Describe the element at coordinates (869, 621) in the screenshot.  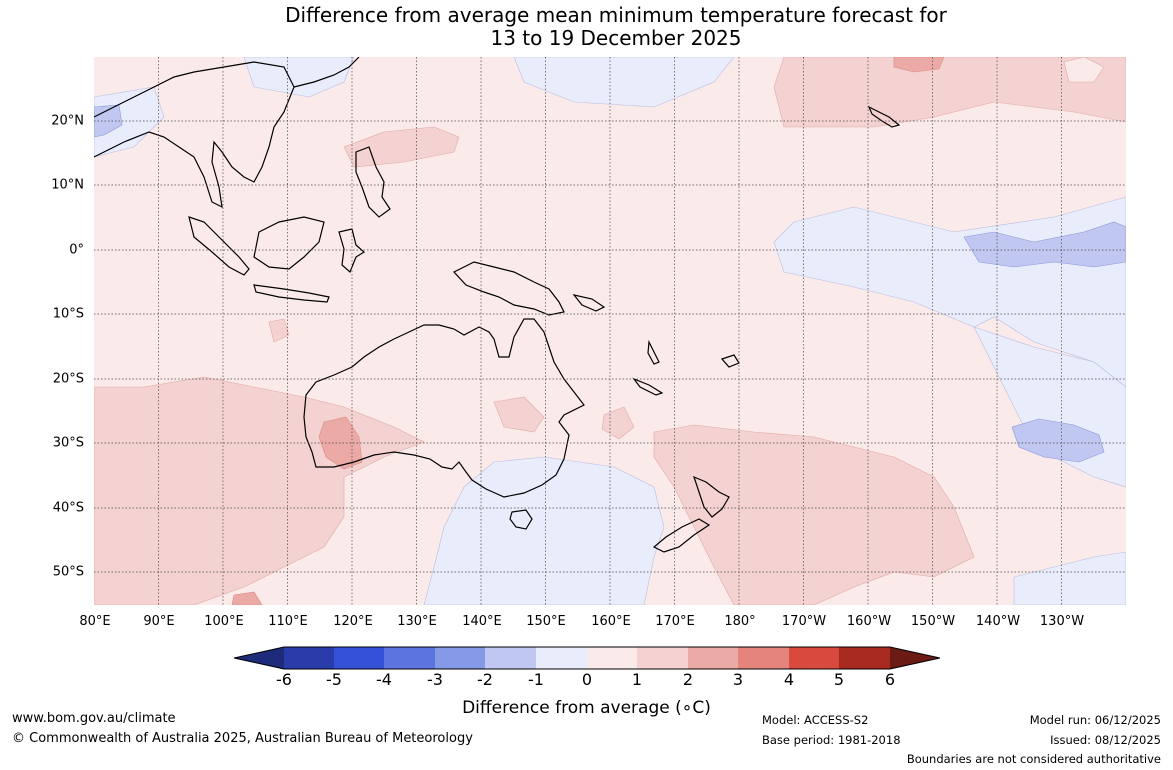
I see `lon-label-160w: 160°W` at that location.